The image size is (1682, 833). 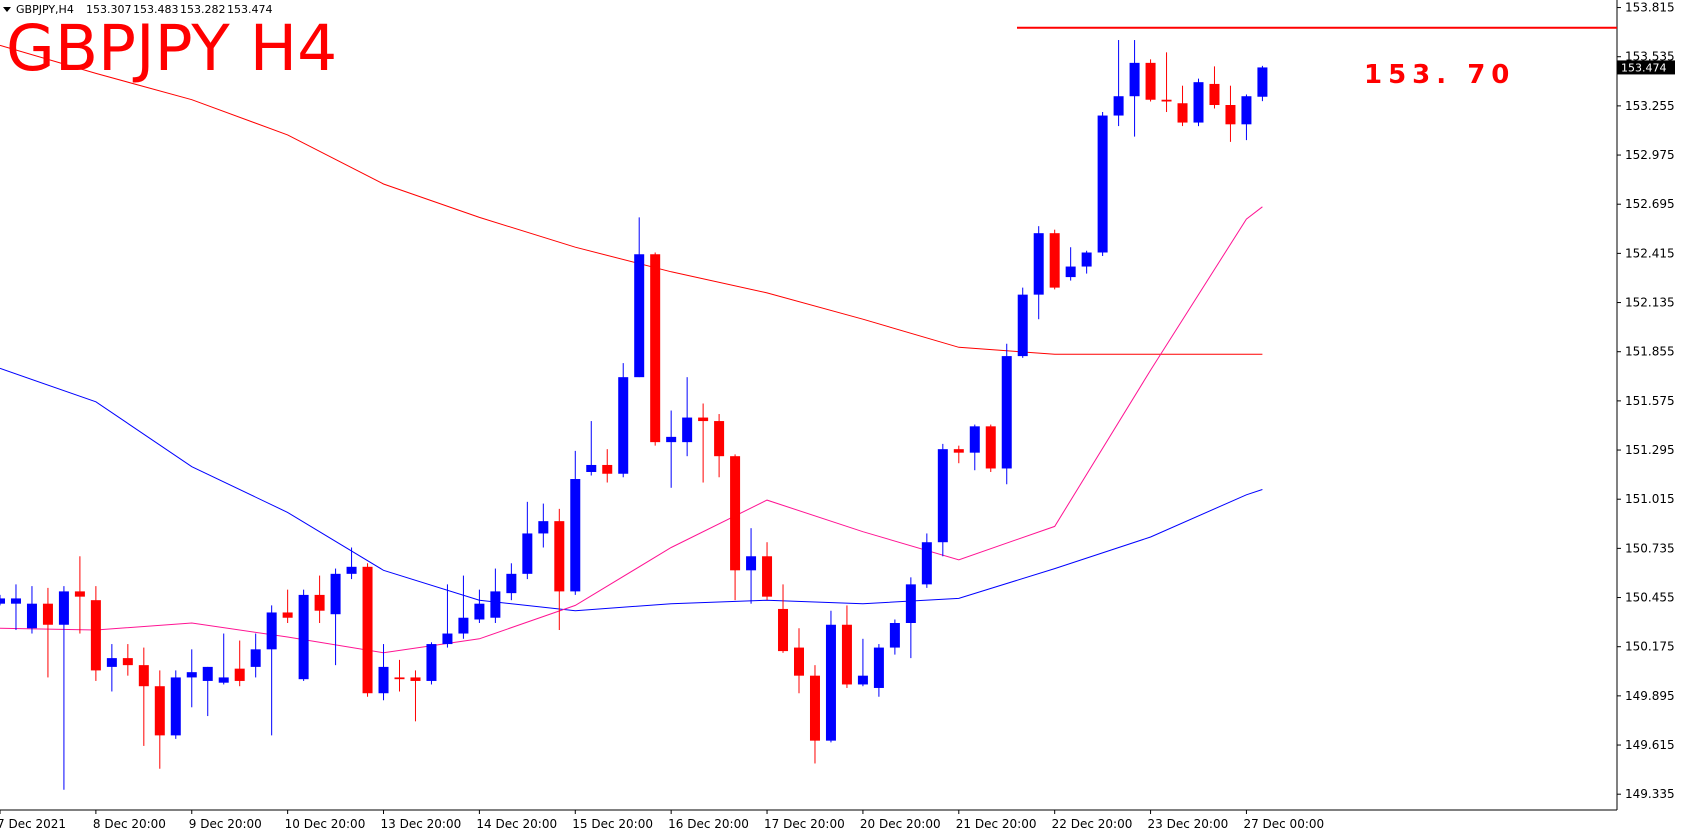 I want to click on x-tick-label: 14 Dec 20:00, so click(x=516, y=824).